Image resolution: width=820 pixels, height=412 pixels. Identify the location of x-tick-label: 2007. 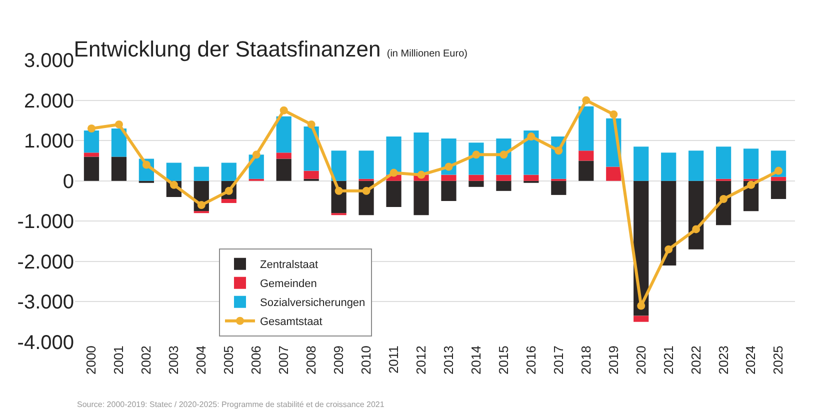
(284, 360).